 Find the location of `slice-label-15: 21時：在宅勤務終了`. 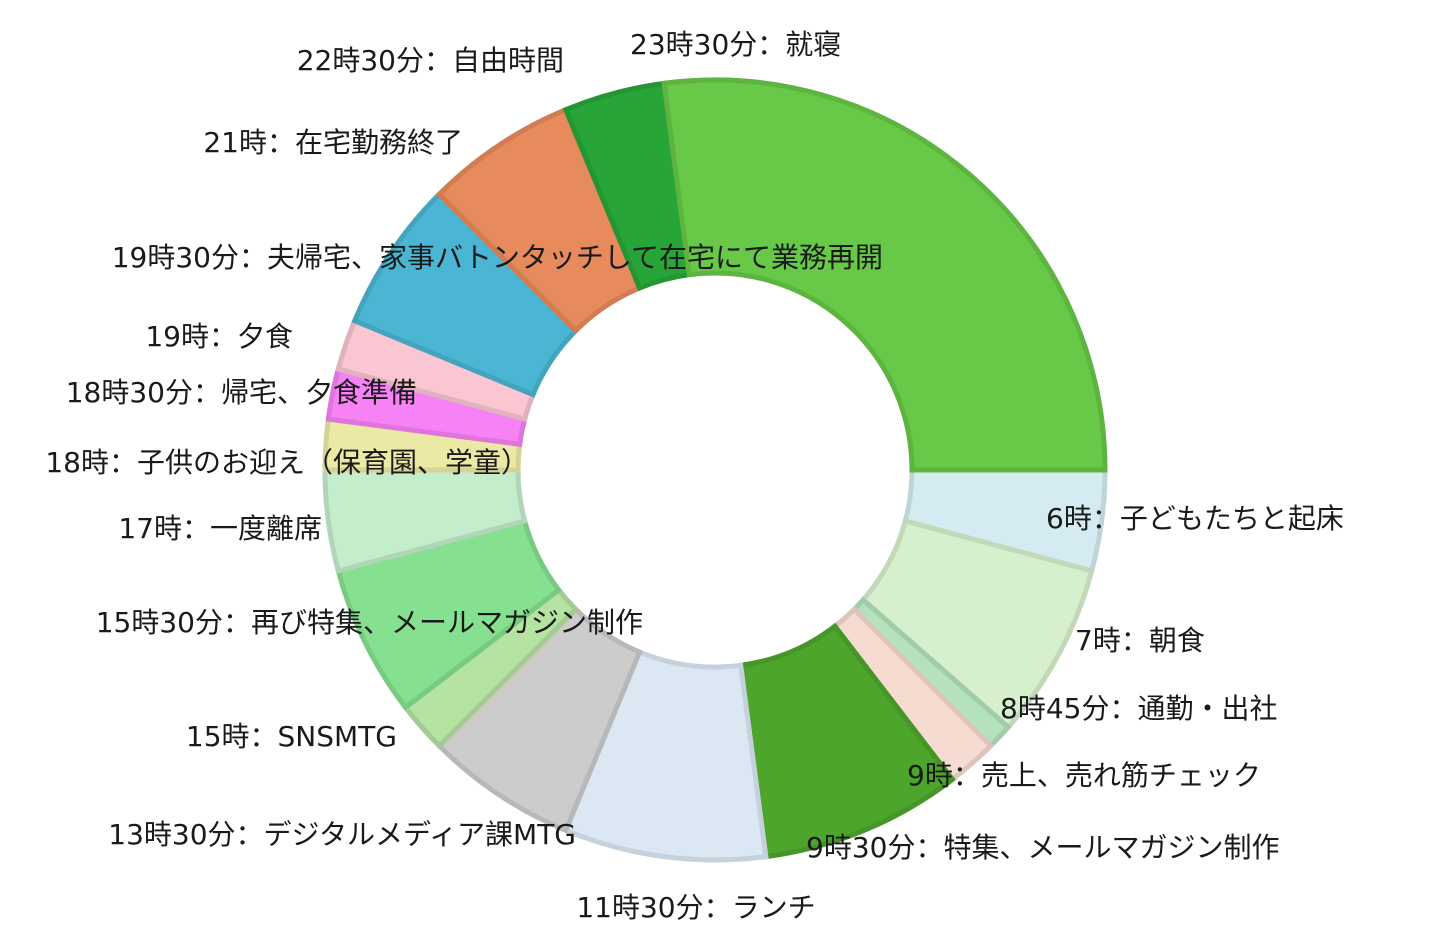

slice-label-15: 21時：在宅勤務終了 is located at coordinates (333, 142).